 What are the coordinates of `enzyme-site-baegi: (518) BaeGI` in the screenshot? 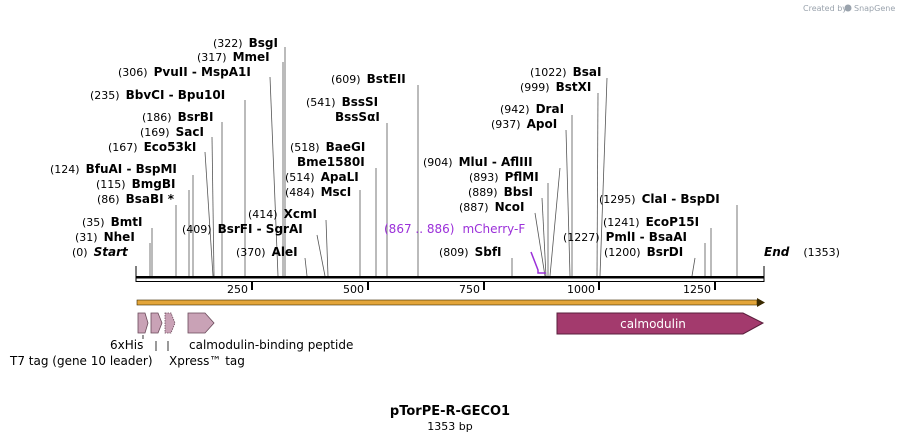 It's located at (327, 147).